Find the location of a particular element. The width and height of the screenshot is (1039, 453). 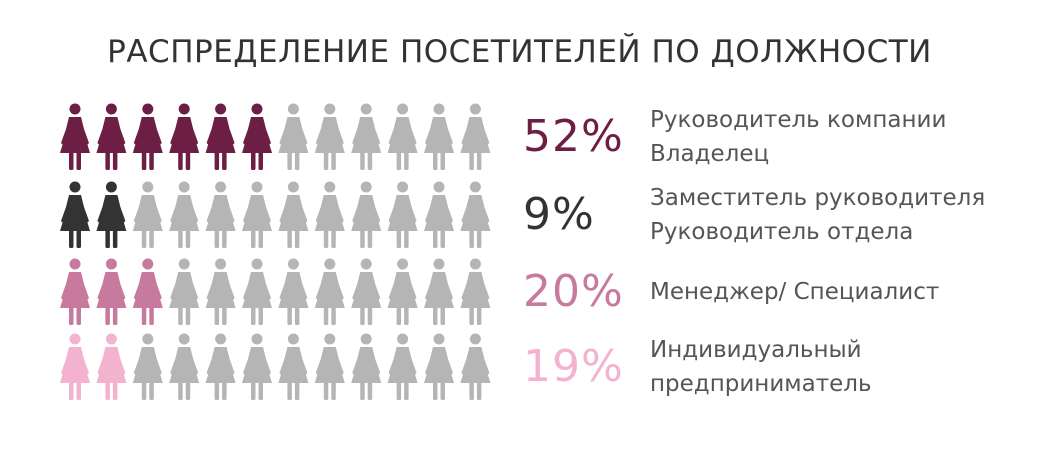

category-label-line: Заместитель руководителя is located at coordinates (818, 198).